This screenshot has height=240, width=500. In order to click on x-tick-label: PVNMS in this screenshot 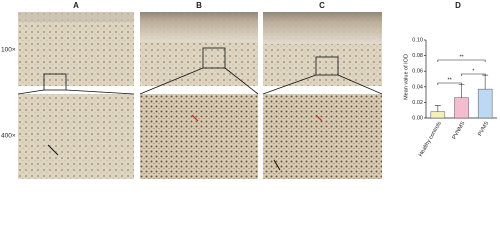, I will do `click(459, 130)`.